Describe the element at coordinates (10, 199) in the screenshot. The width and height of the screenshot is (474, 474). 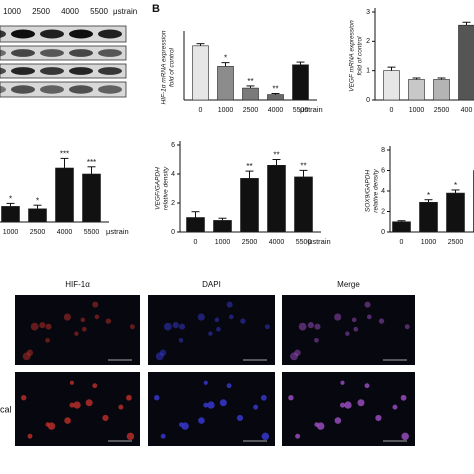
I see `significance: *` at that location.